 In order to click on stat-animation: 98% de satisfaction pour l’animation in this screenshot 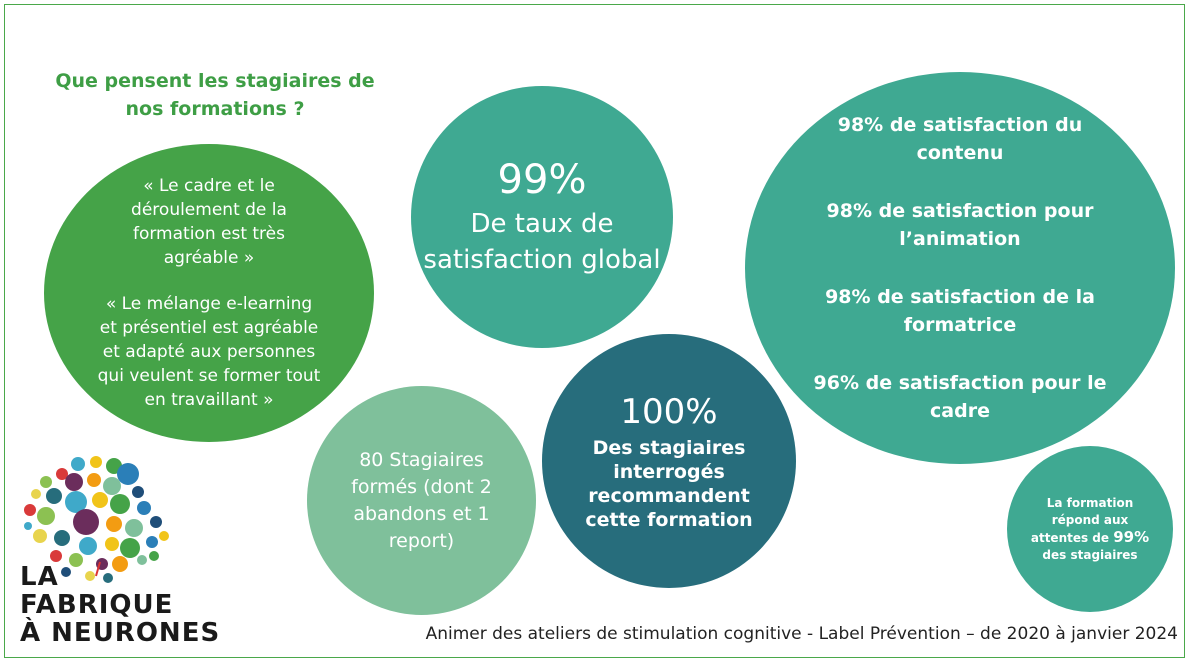, I will do `click(960, 225)`.